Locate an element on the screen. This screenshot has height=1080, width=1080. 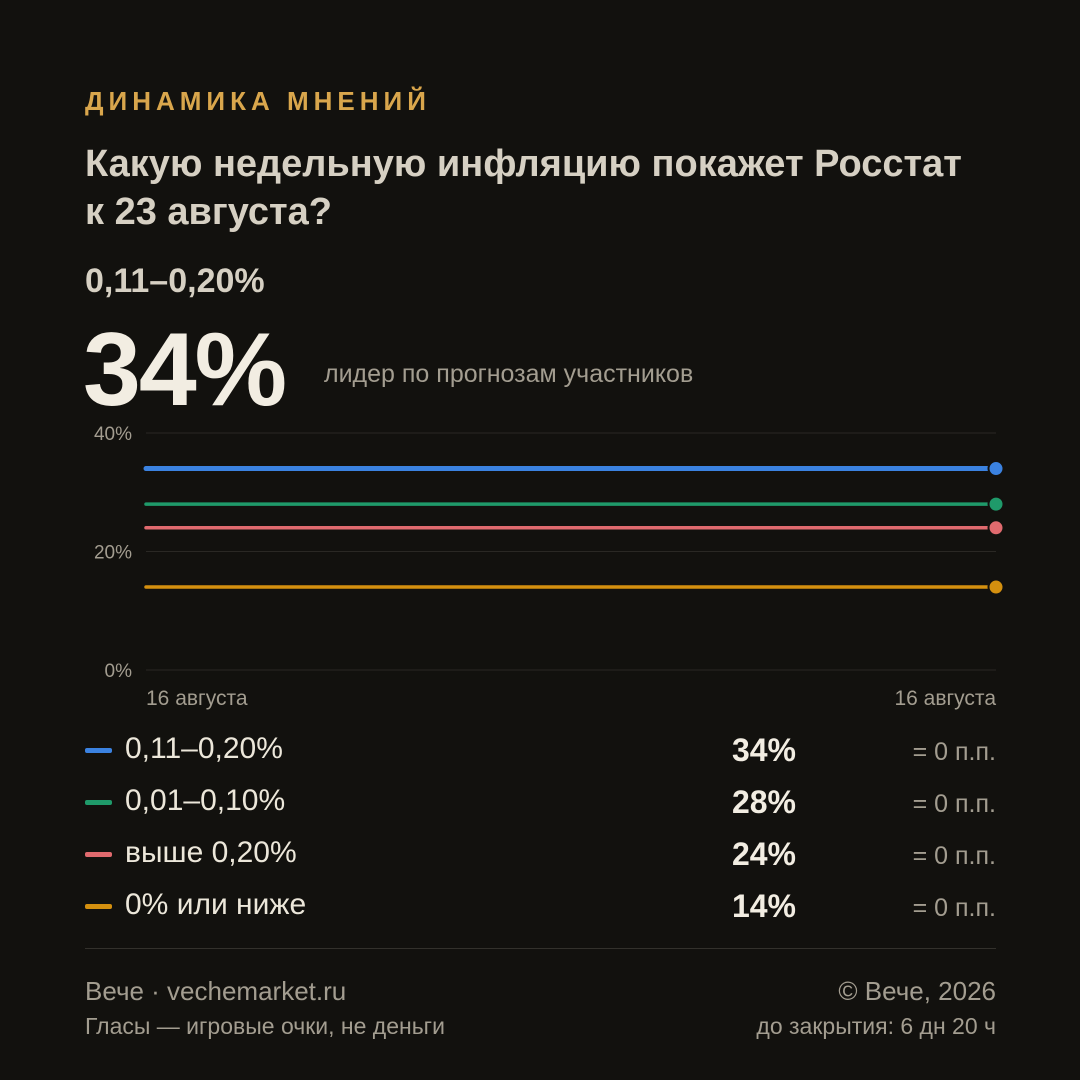
legend-label: 0,11–0,20% is located at coordinates (204, 748).